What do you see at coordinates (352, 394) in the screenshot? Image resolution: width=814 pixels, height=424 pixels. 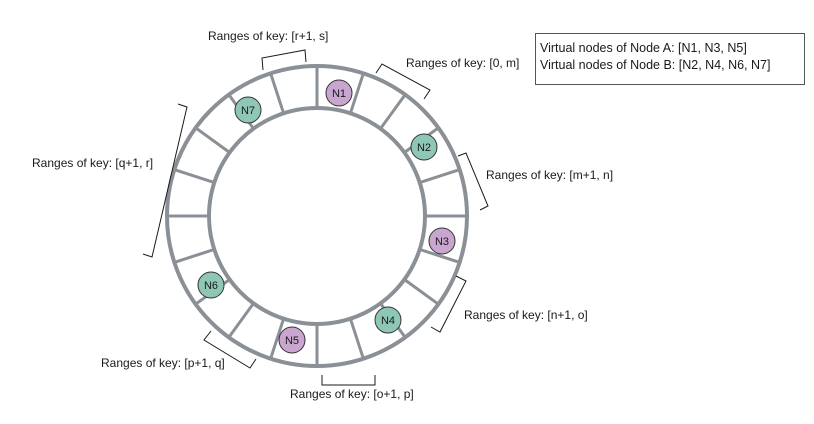 I see `range-label-o-p: Ranges of key: [o+1, p]` at bounding box center [352, 394].